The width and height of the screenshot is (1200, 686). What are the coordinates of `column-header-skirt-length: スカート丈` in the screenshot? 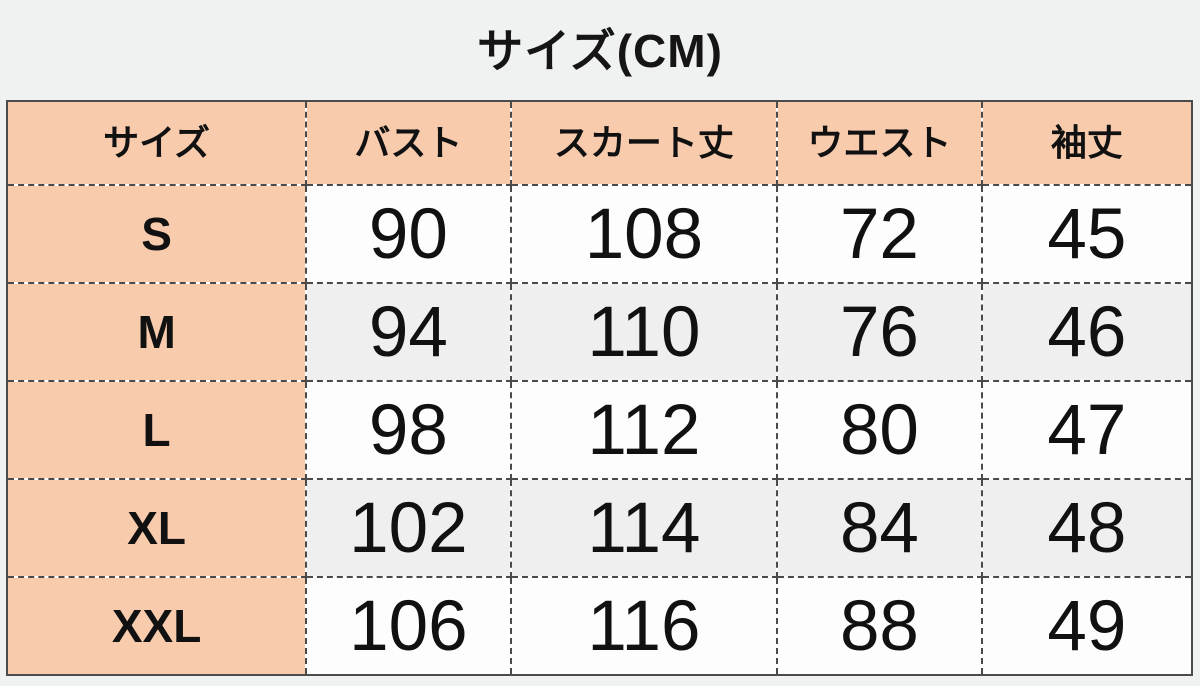 It's located at (644, 143).